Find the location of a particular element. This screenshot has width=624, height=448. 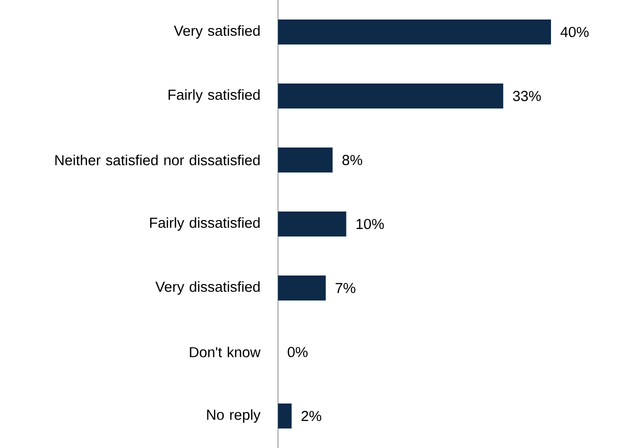

y-tick-label: Neither satisfied nor dissatisfied is located at coordinates (157, 160).